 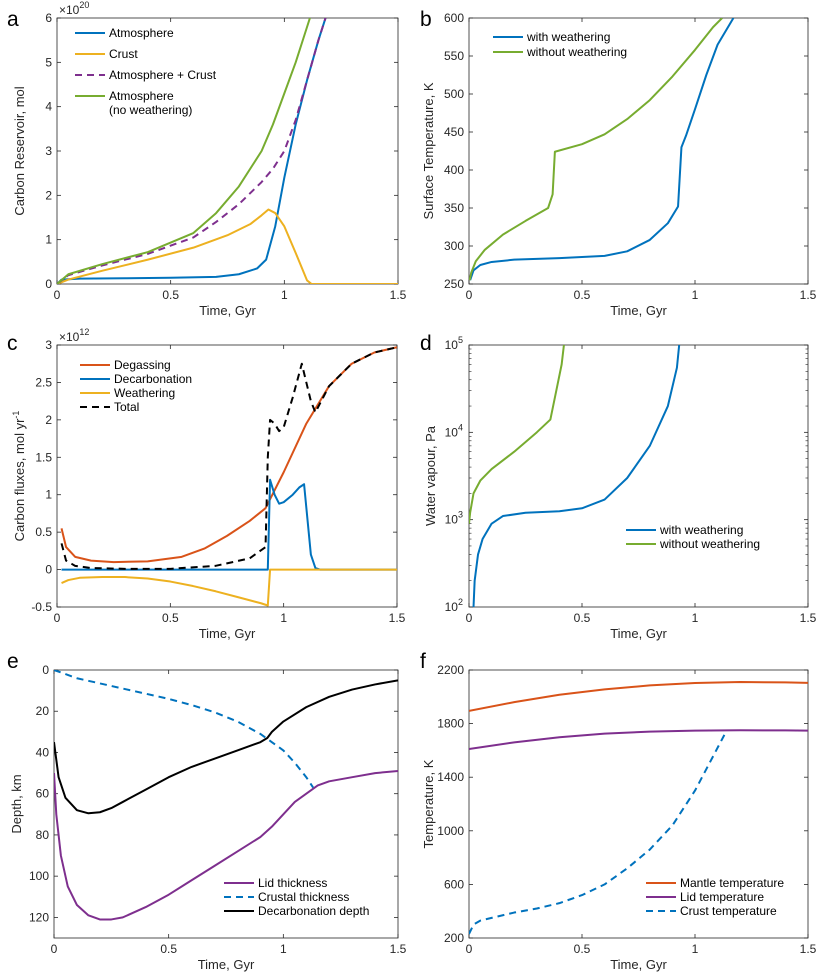 I want to click on y-tick-label: 550, so click(x=454, y=56).